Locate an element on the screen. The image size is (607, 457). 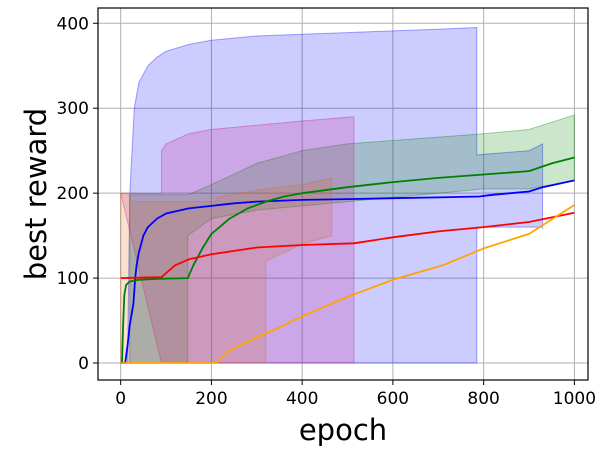
y-axis-ticks: 0 100 200 300 400 is located at coordinates (77, 194).